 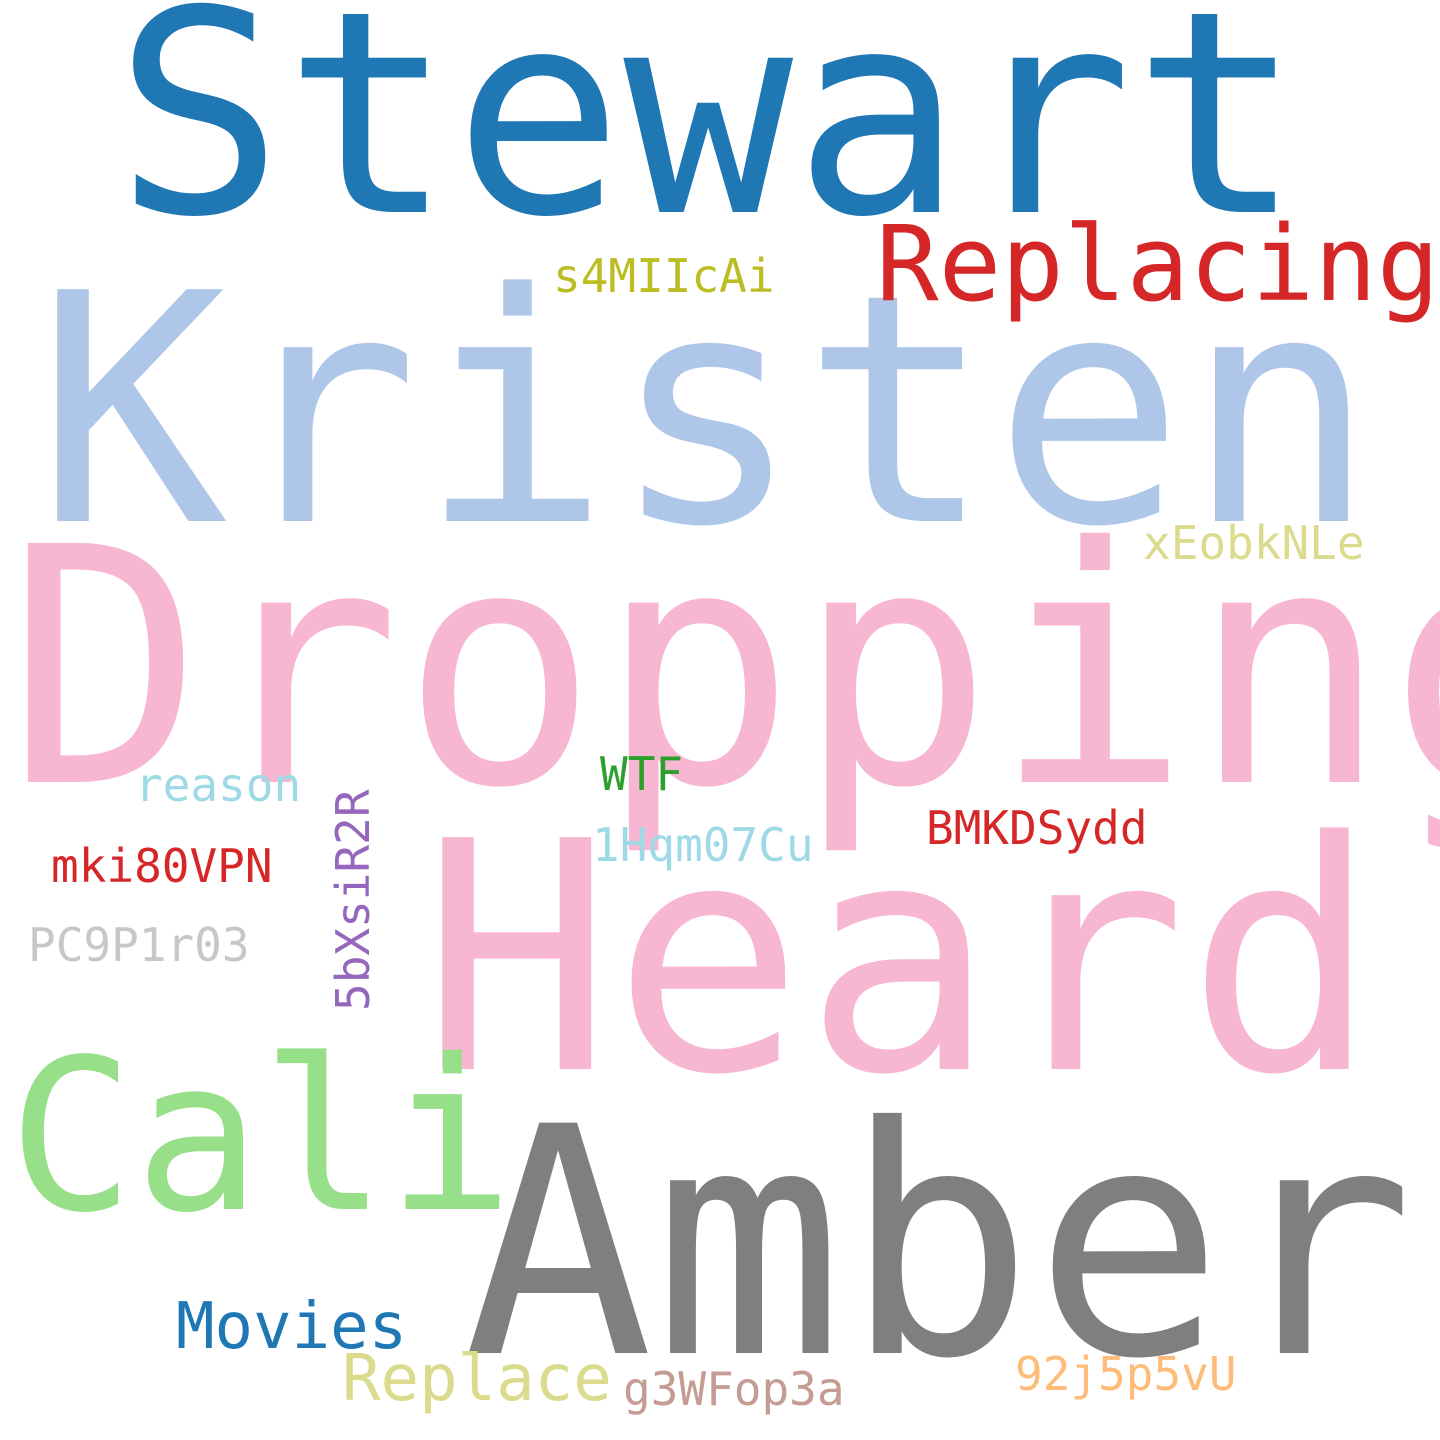 I want to click on word-pc9p1r03: PC9P1r03, so click(x=139, y=945).